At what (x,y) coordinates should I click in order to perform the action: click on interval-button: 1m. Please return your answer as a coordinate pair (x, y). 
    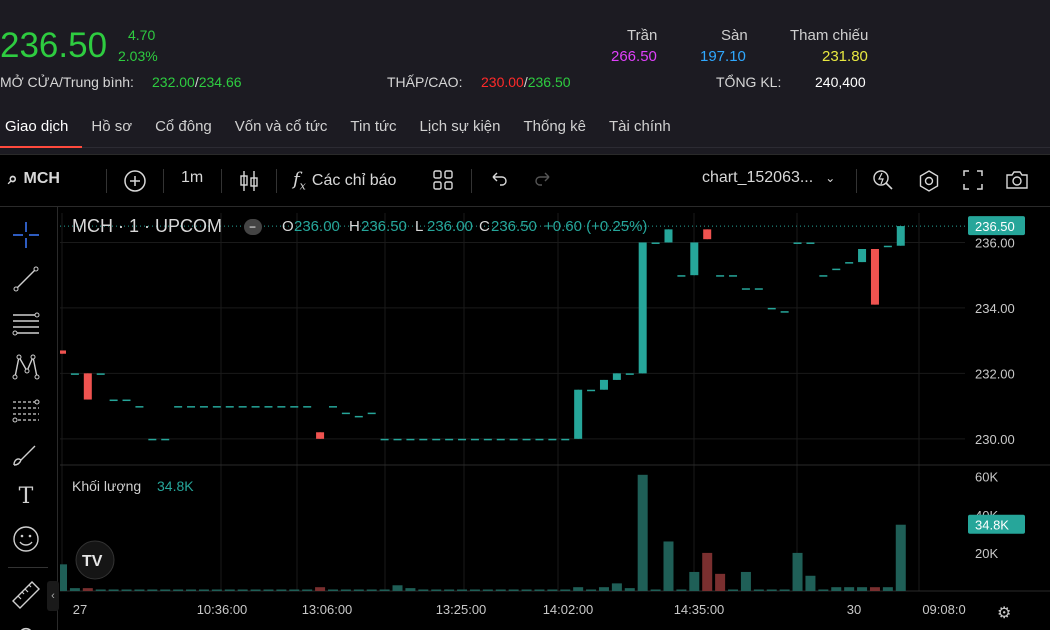
    Looking at the image, I should click on (192, 177).